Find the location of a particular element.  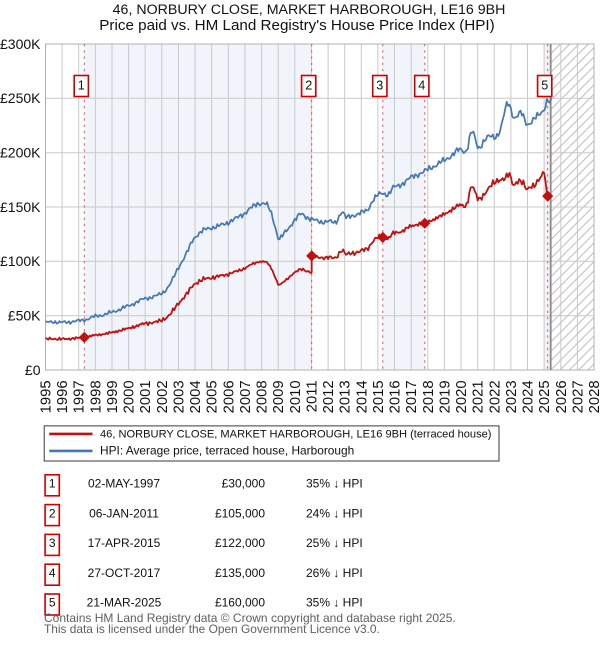

svg-text: 2011 is located at coordinates (312, 396).